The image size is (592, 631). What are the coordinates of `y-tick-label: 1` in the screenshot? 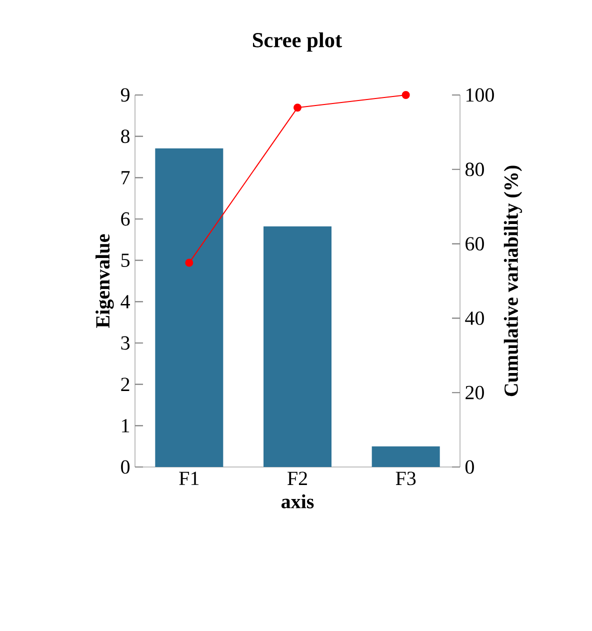 It's located at (126, 425).